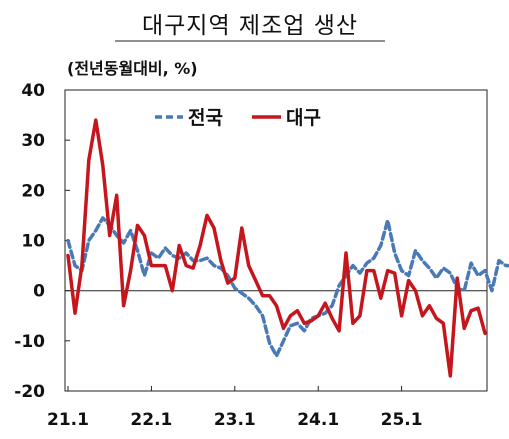 This screenshot has height=439, width=509. I want to click on x-tick-label: 21.1, so click(68, 420).